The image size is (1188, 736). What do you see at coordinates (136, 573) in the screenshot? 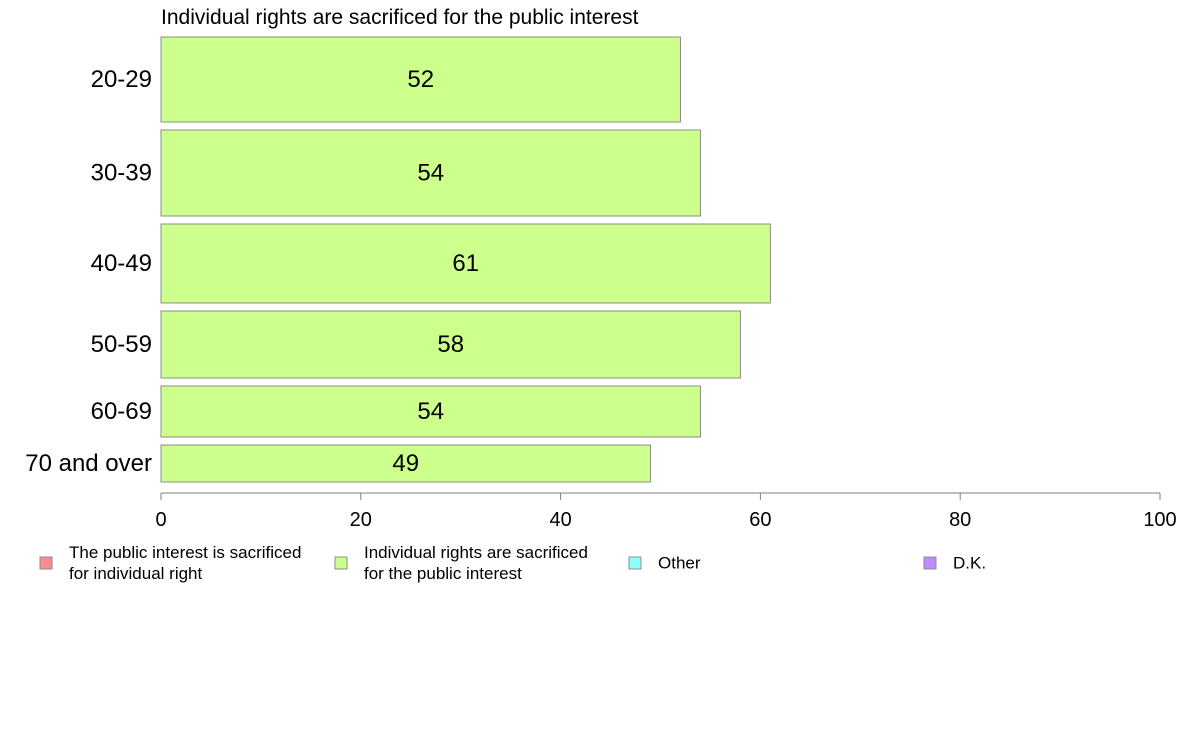
I see `legend-label: for individual right` at bounding box center [136, 573].